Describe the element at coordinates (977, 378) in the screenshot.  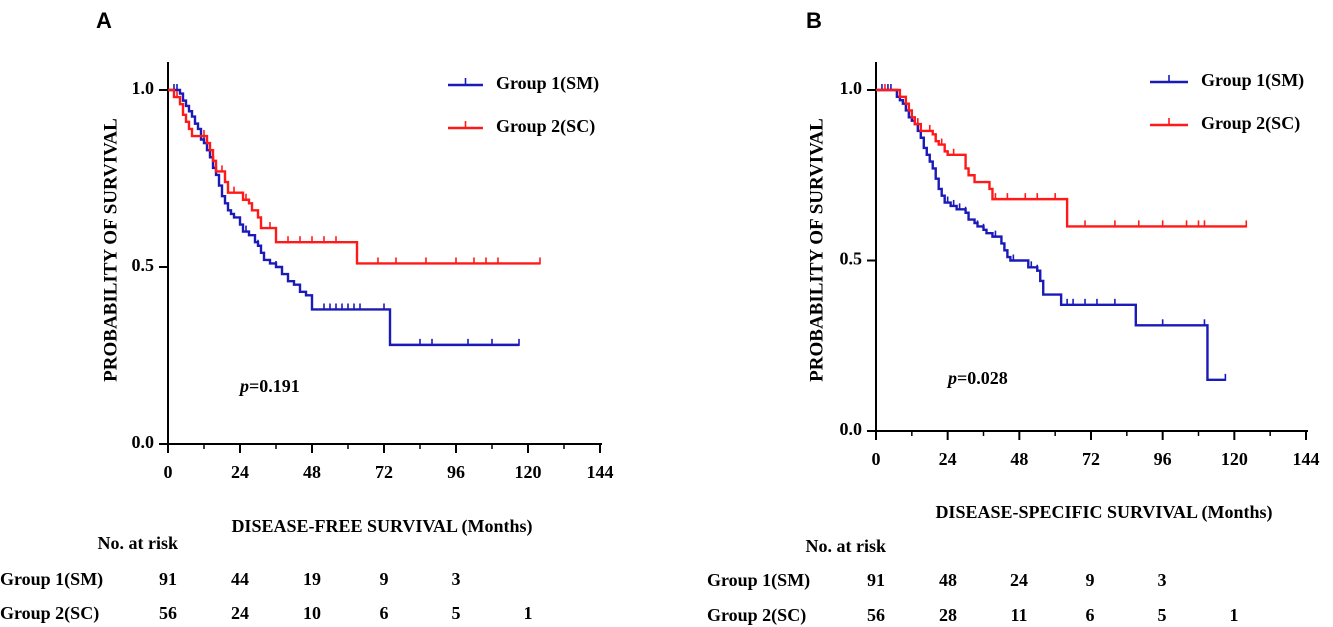
I see `p-value-annotation: p=0.028` at that location.